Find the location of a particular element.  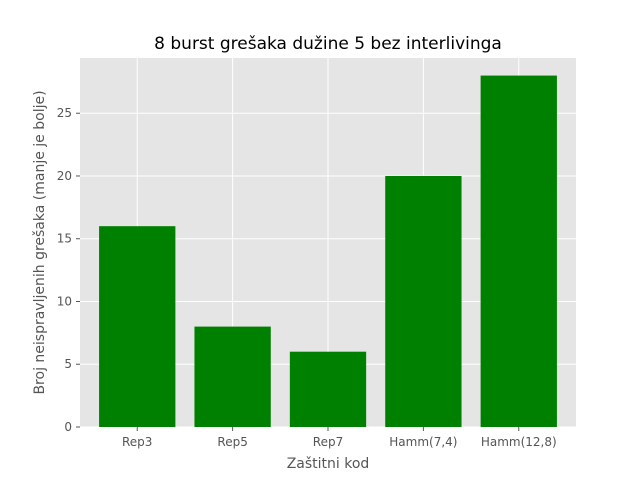

y-axis-ticks: 0 5 10 15 20 25 is located at coordinates (68, 270).